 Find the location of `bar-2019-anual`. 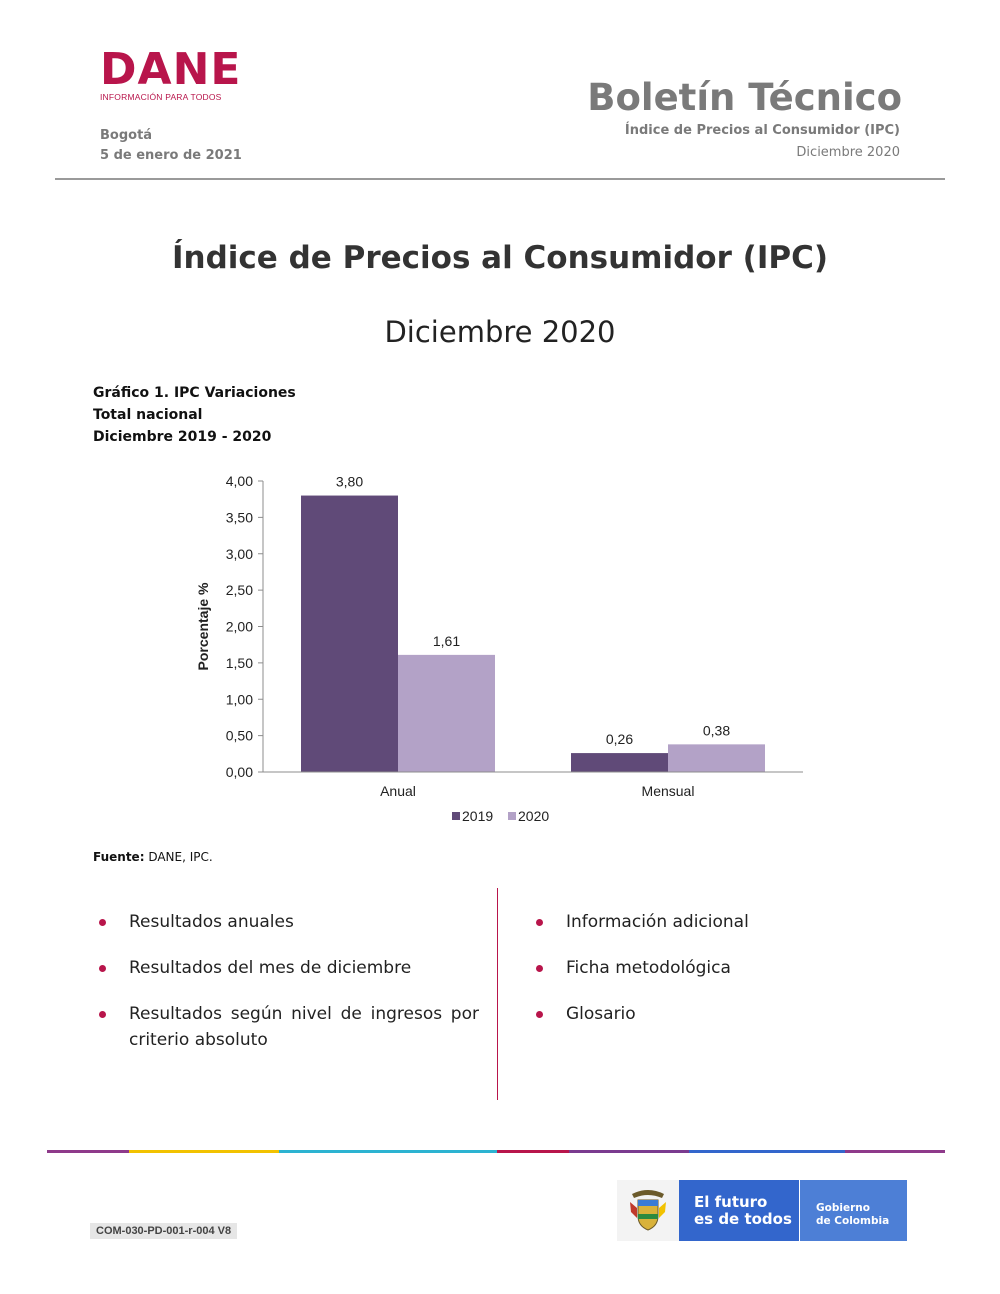

bar-2019-anual is located at coordinates (349, 633).